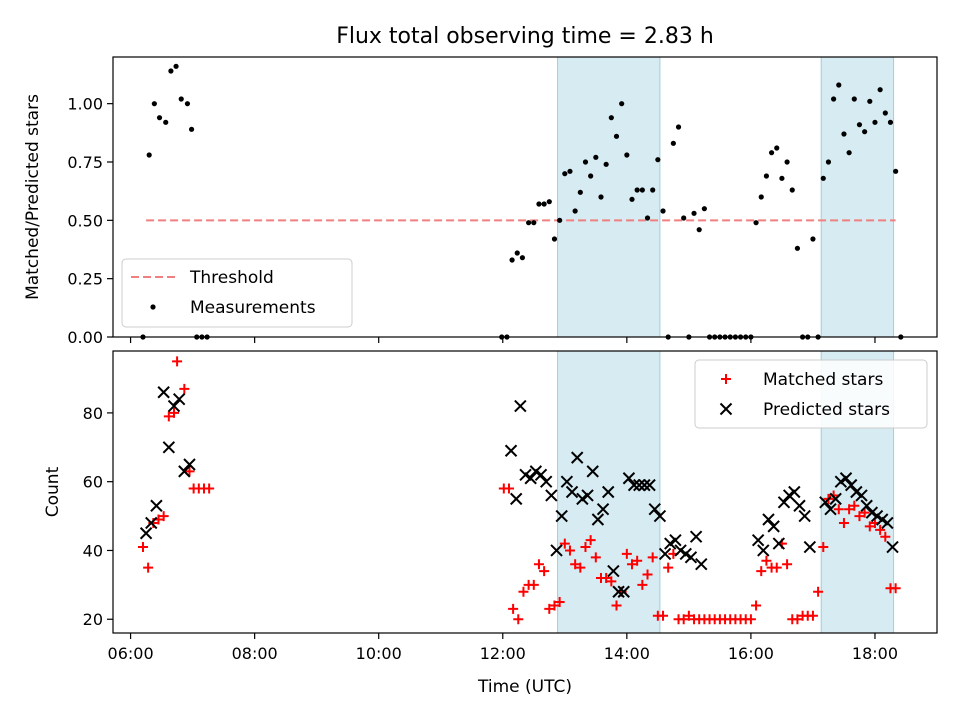 Image resolution: width=960 pixels, height=720 pixels. Describe the element at coordinates (33, 197) in the screenshot. I see `top-y-axis-label: Matched/Predicted stars` at that location.